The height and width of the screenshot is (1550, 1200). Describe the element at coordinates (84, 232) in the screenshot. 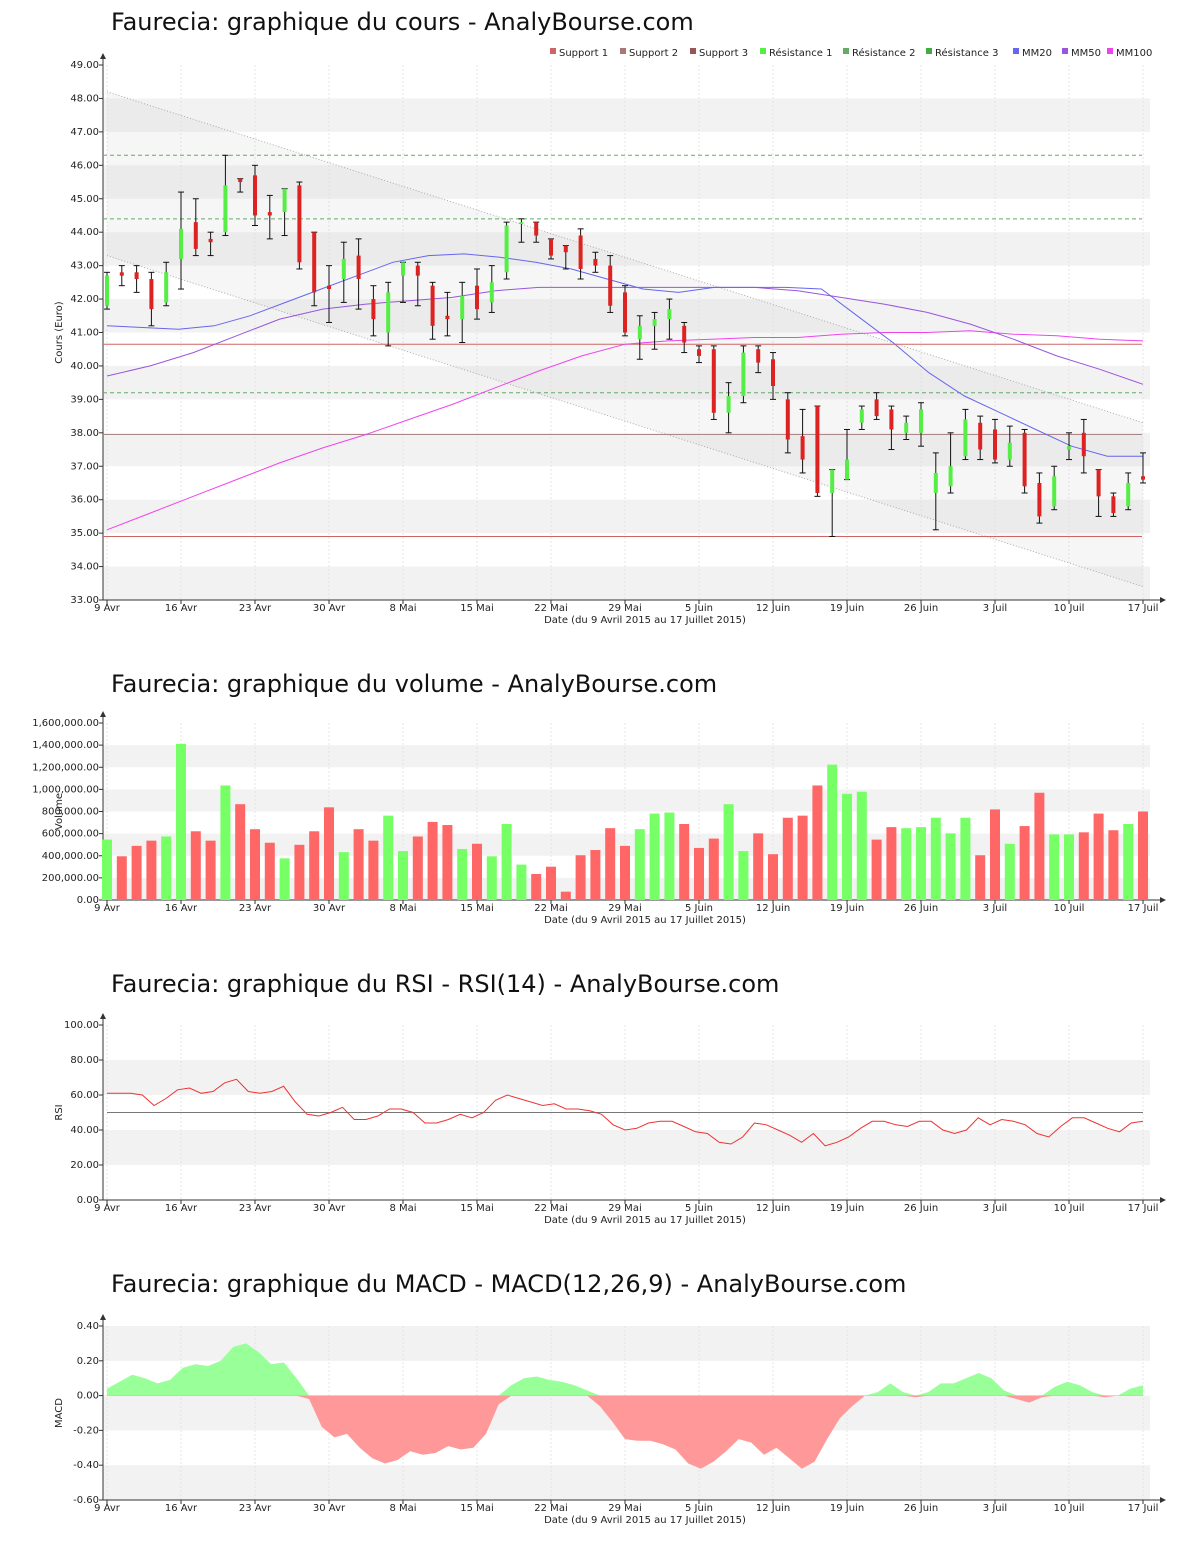

I see `price-ytick-label: 44.00` at that location.